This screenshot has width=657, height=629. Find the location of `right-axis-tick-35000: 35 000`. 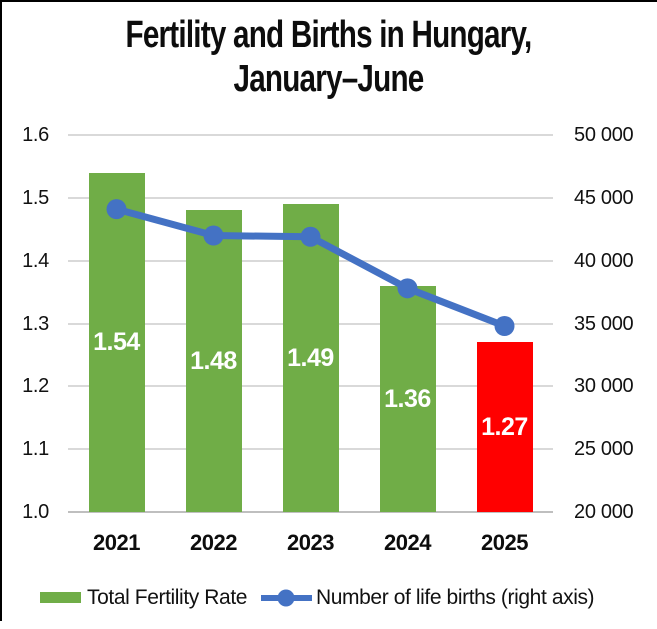

right-axis-tick-35000: 35 000 is located at coordinates (604, 323).